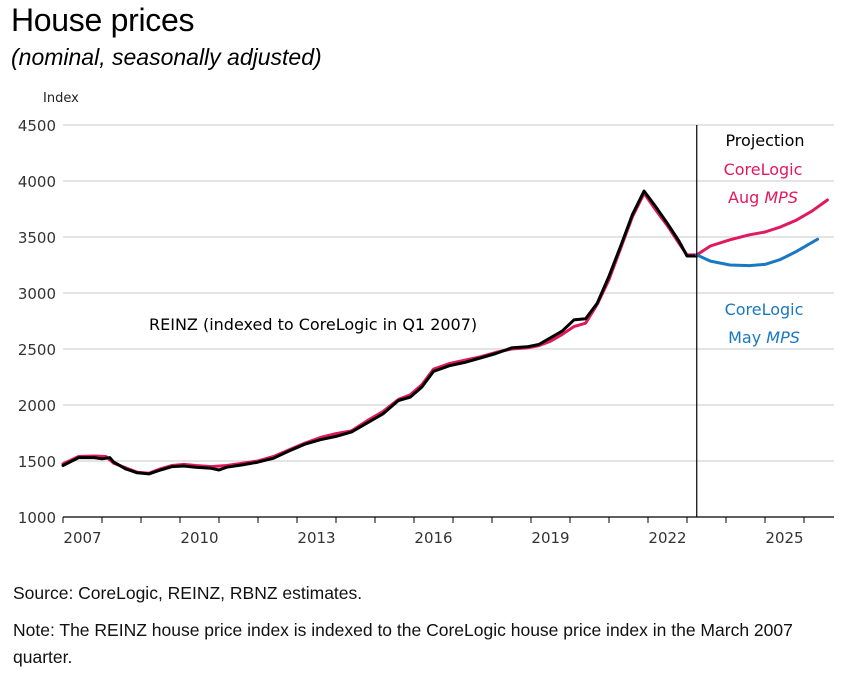 This screenshot has height=674, width=848. What do you see at coordinates (764, 309) in the screenshot?
I see `annotation-may-corelogic: CoreLogic` at bounding box center [764, 309].